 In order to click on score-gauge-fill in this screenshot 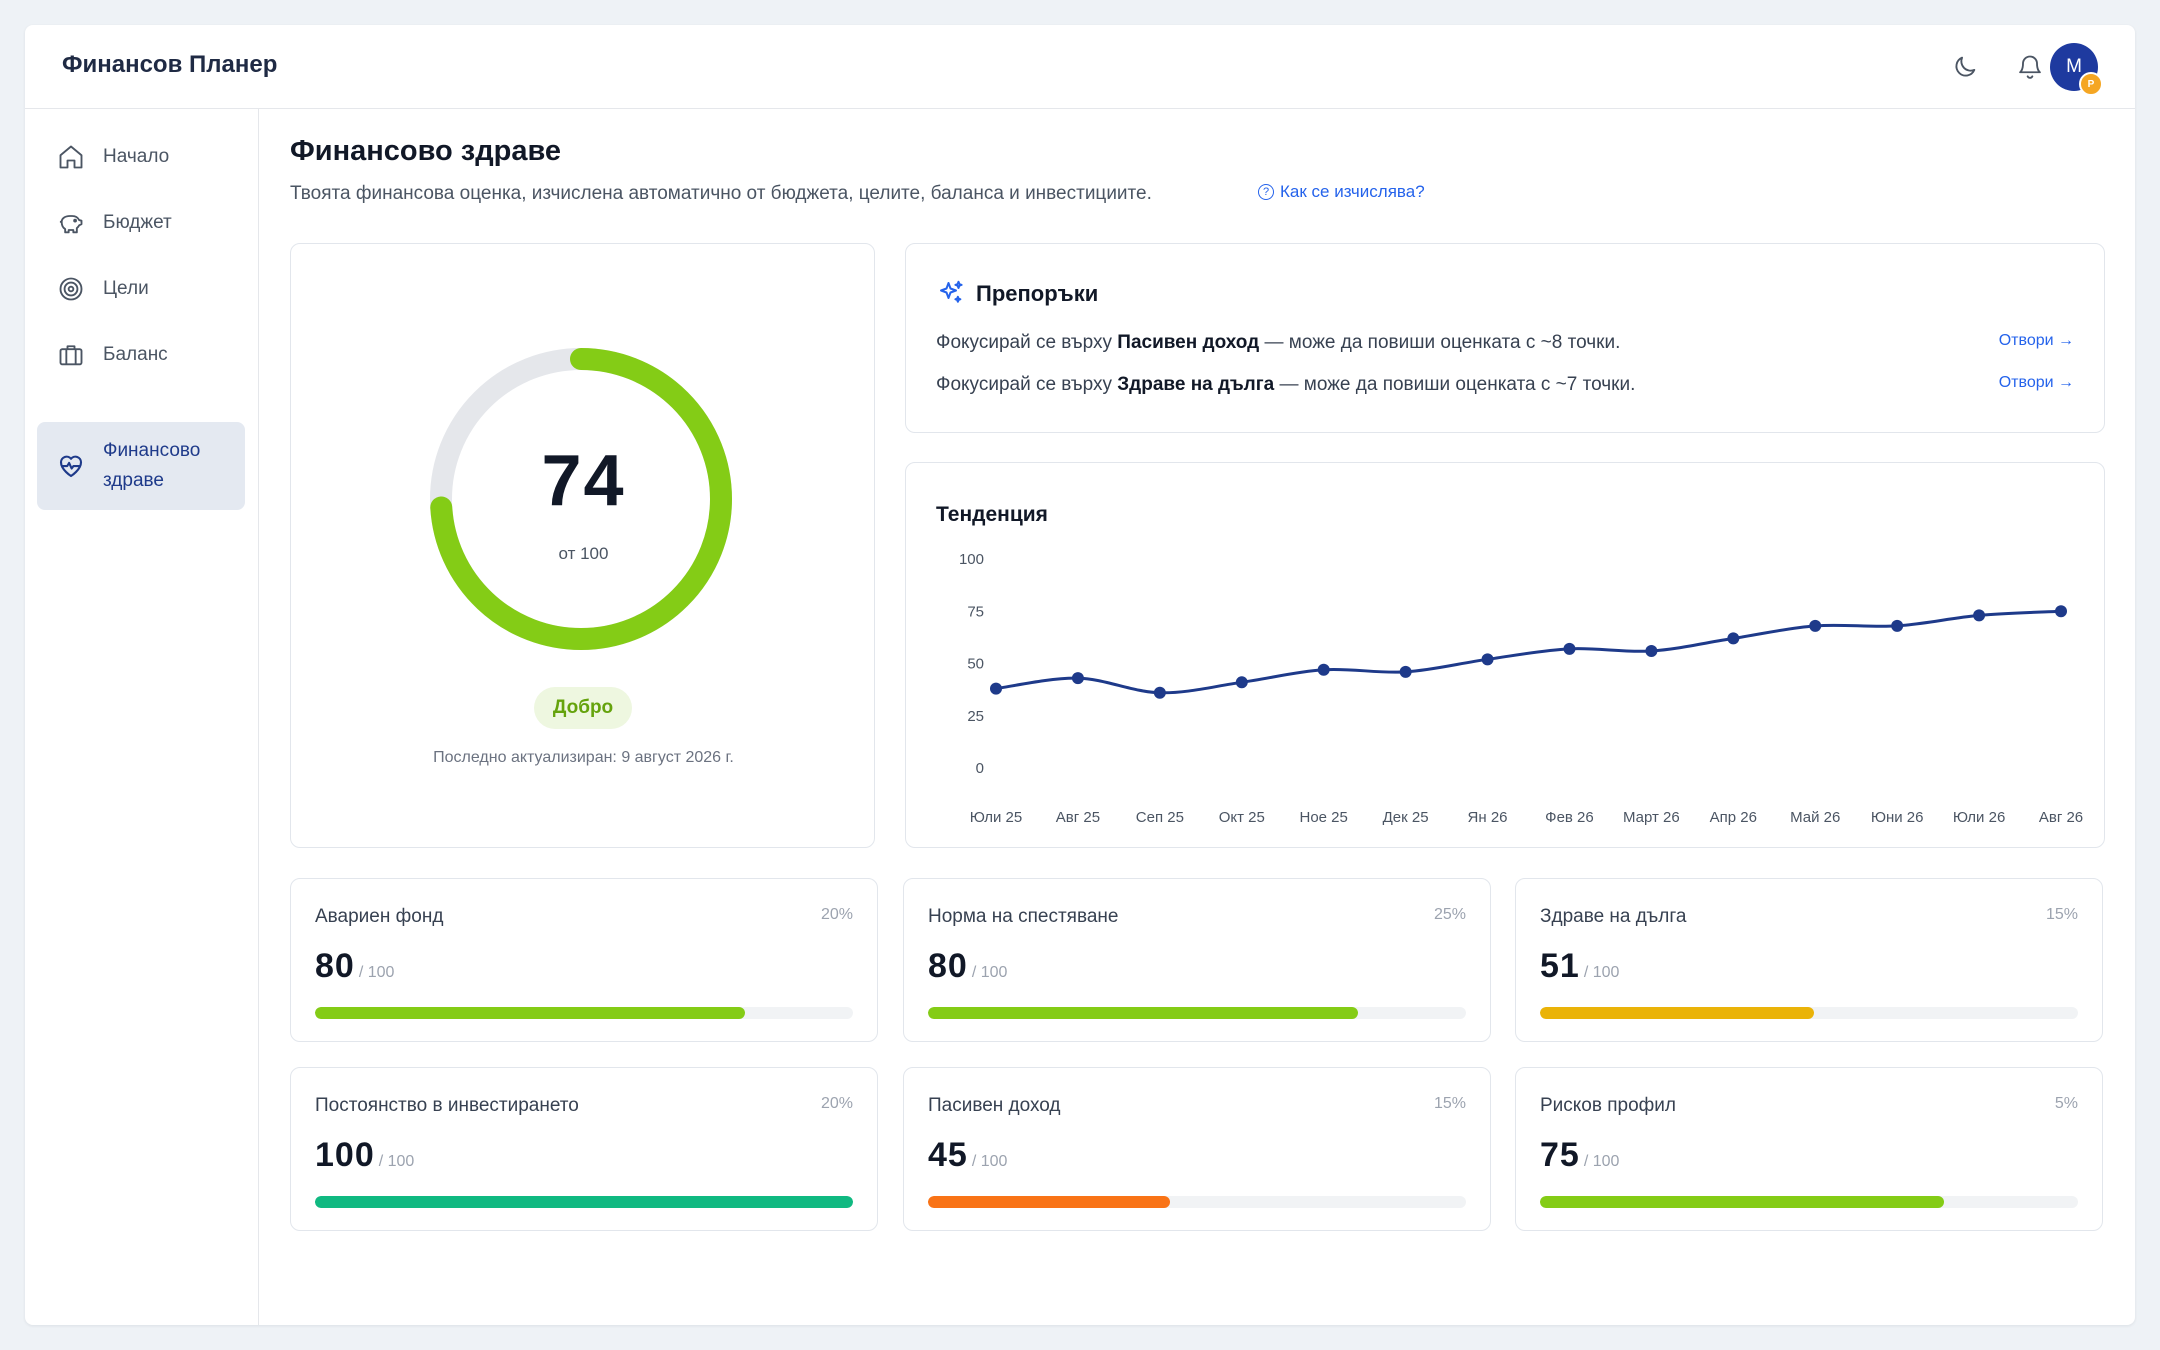, I will do `click(581, 499)`.